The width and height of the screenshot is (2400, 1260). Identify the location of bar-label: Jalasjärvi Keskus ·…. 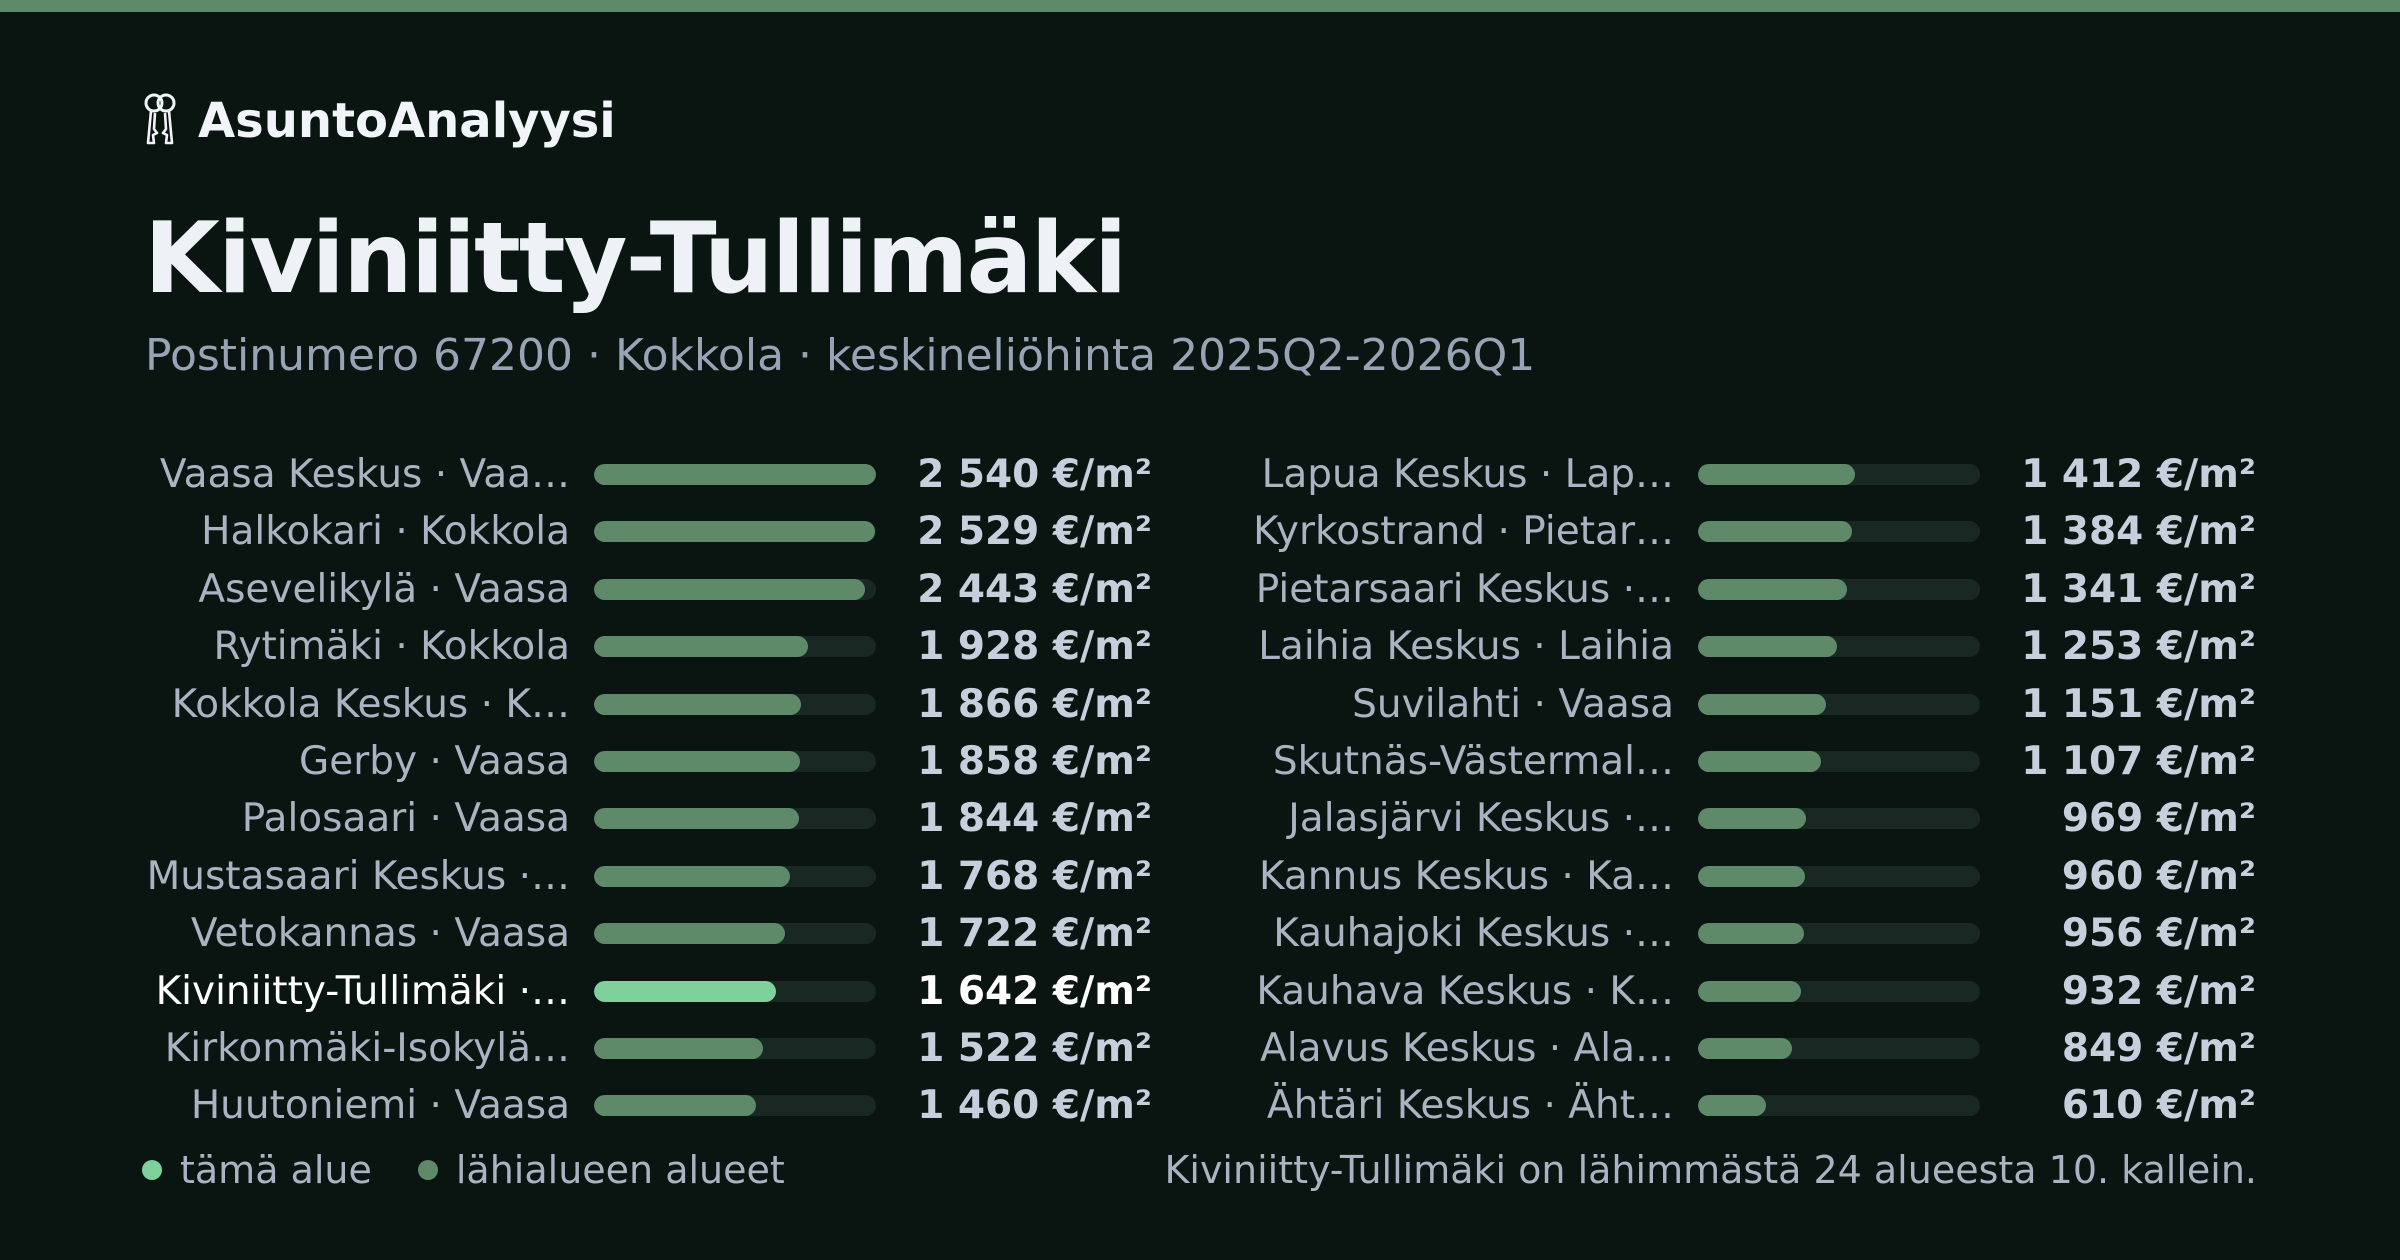
(1481, 819).